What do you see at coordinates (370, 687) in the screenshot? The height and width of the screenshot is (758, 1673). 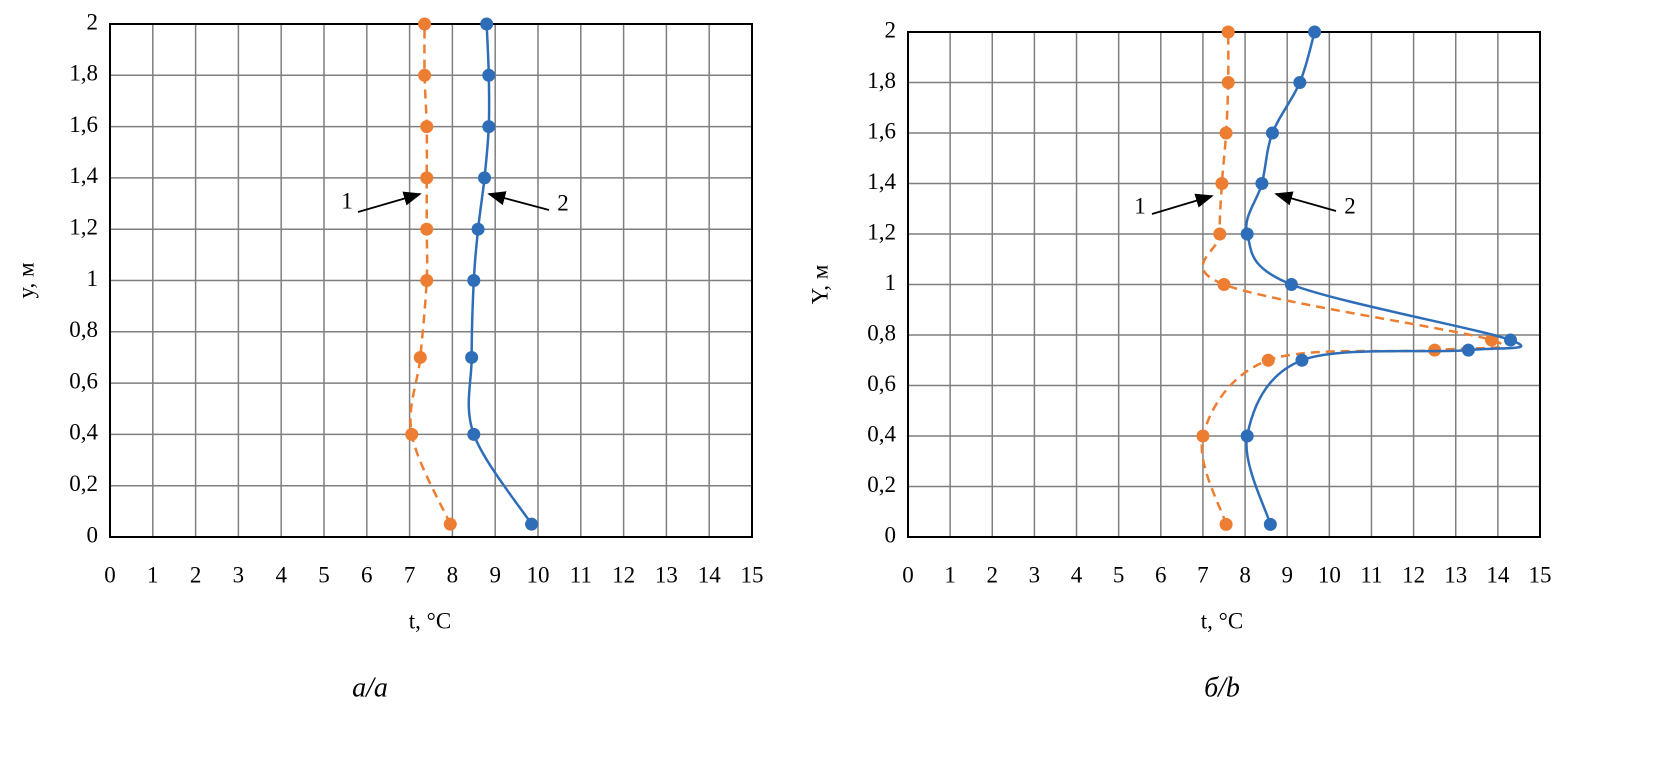 I see `caption: а/a` at bounding box center [370, 687].